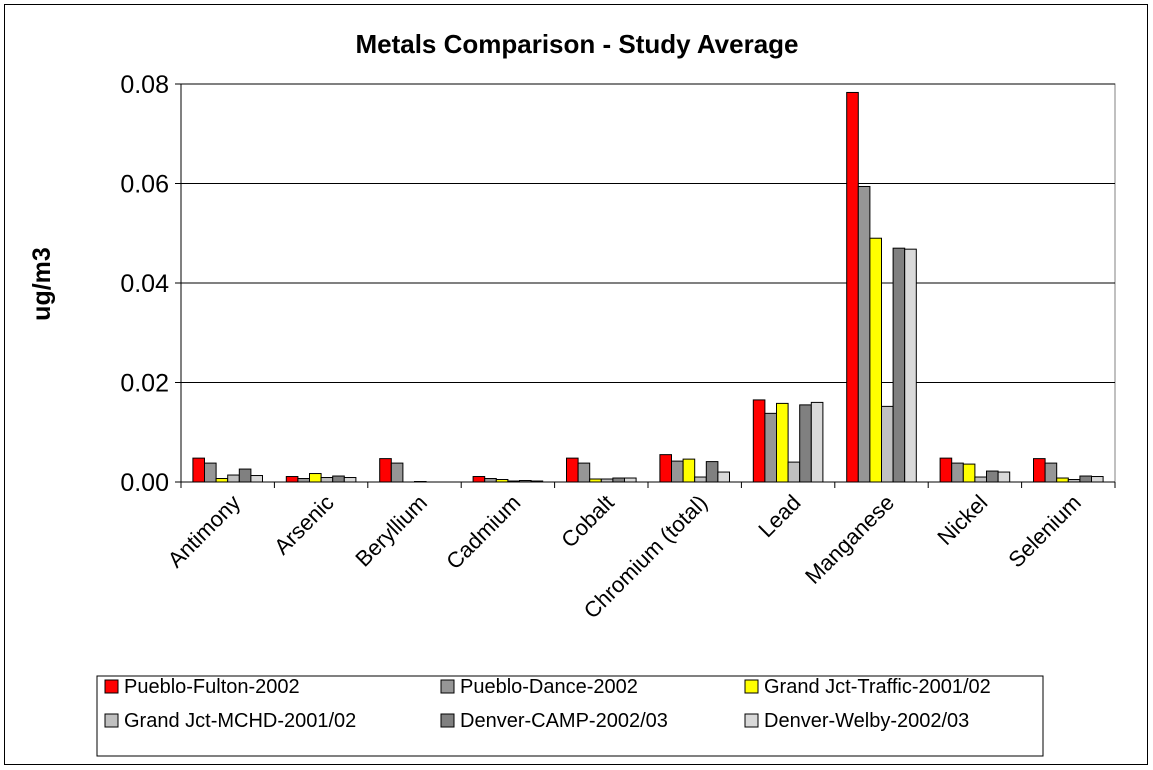  I want to click on legend-label: Grand Jct-Traffic-2001/02, so click(877, 687).